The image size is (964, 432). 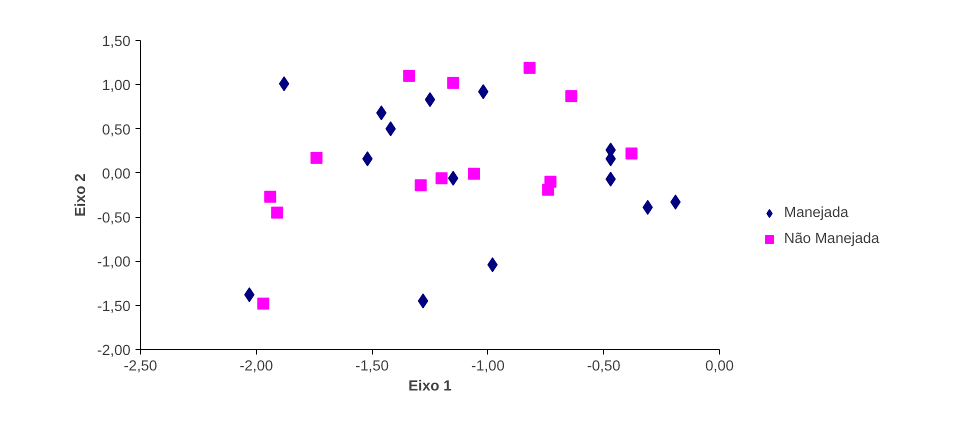 I want to click on y-tick-label: 1,50, so click(x=116, y=42).